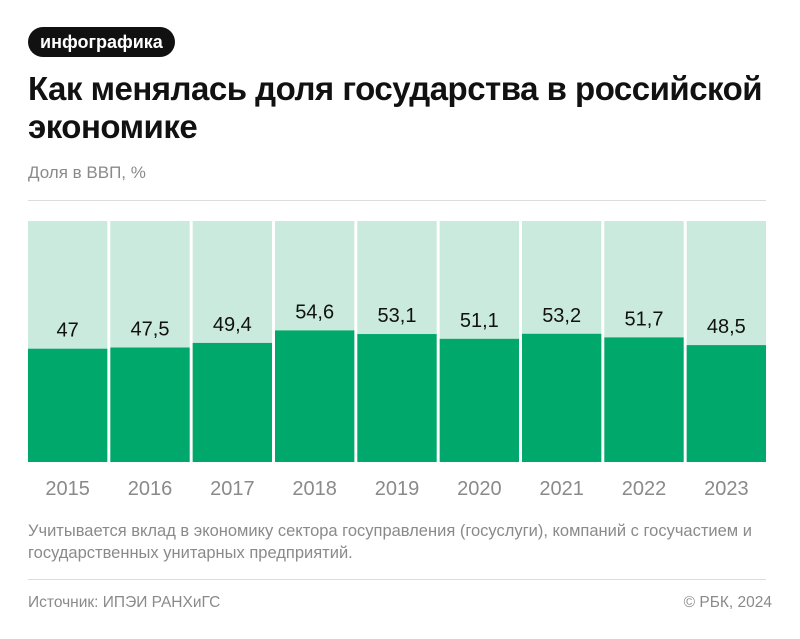  What do you see at coordinates (232, 402) in the screenshot?
I see `bar-2017` at bounding box center [232, 402].